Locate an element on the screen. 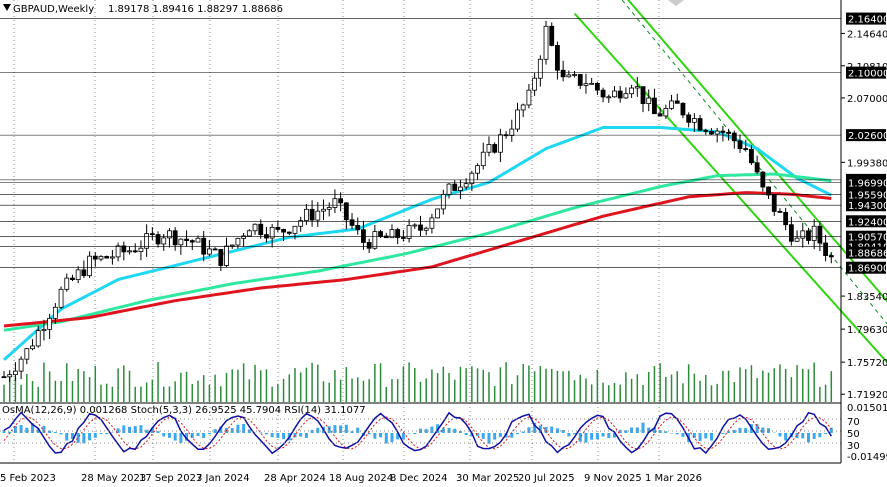  price-level-box: 1.94300 is located at coordinates (866, 205).